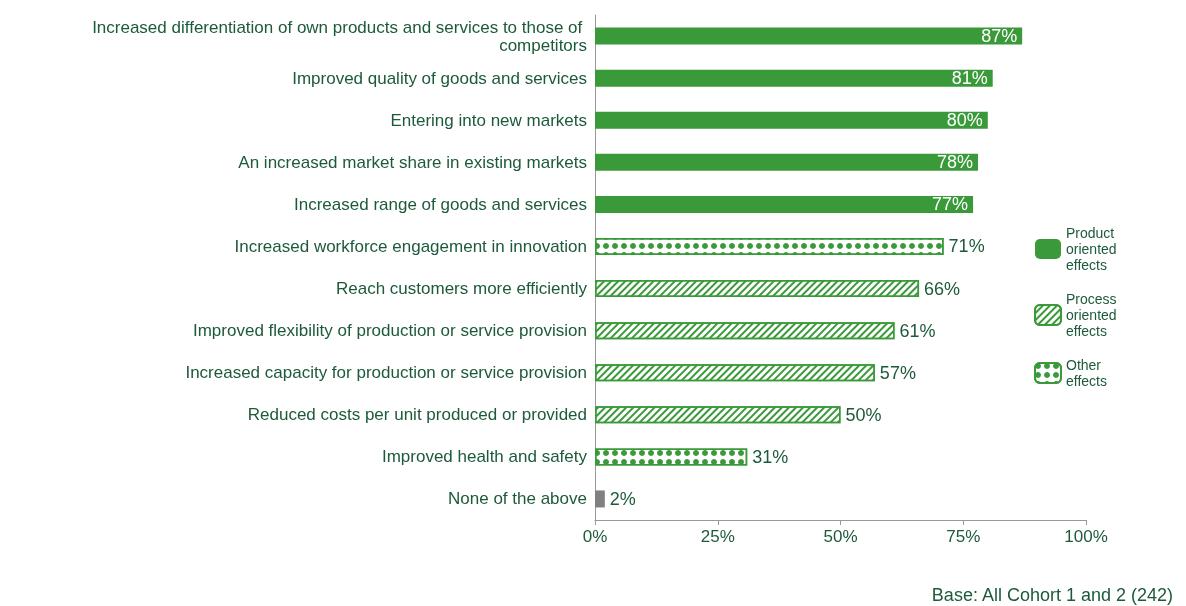  I want to click on data-label: 78%, so click(954, 162).